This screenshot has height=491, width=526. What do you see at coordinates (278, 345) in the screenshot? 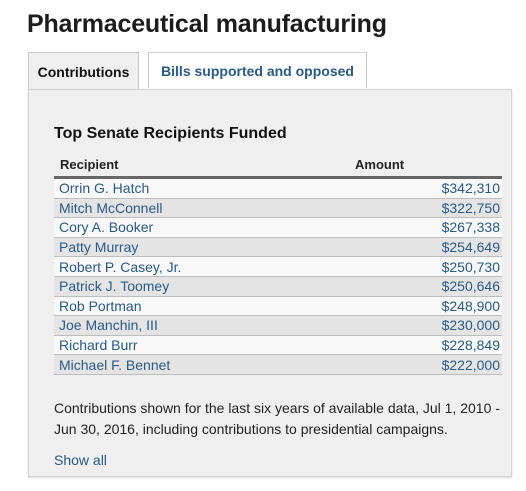
I see `table-row: Richard Burr $228,849` at bounding box center [278, 345].